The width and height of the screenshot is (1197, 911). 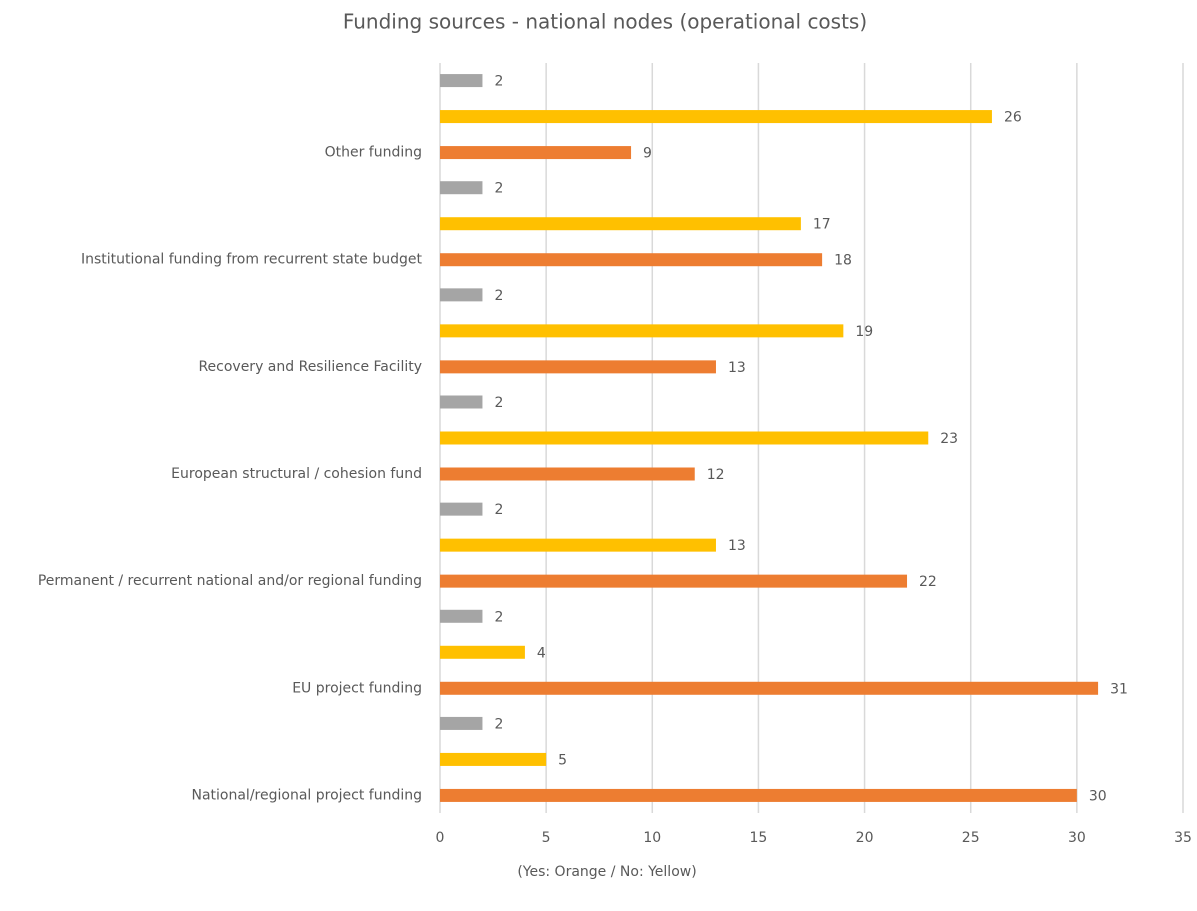 I want to click on value-label: 12, so click(x=716, y=475).